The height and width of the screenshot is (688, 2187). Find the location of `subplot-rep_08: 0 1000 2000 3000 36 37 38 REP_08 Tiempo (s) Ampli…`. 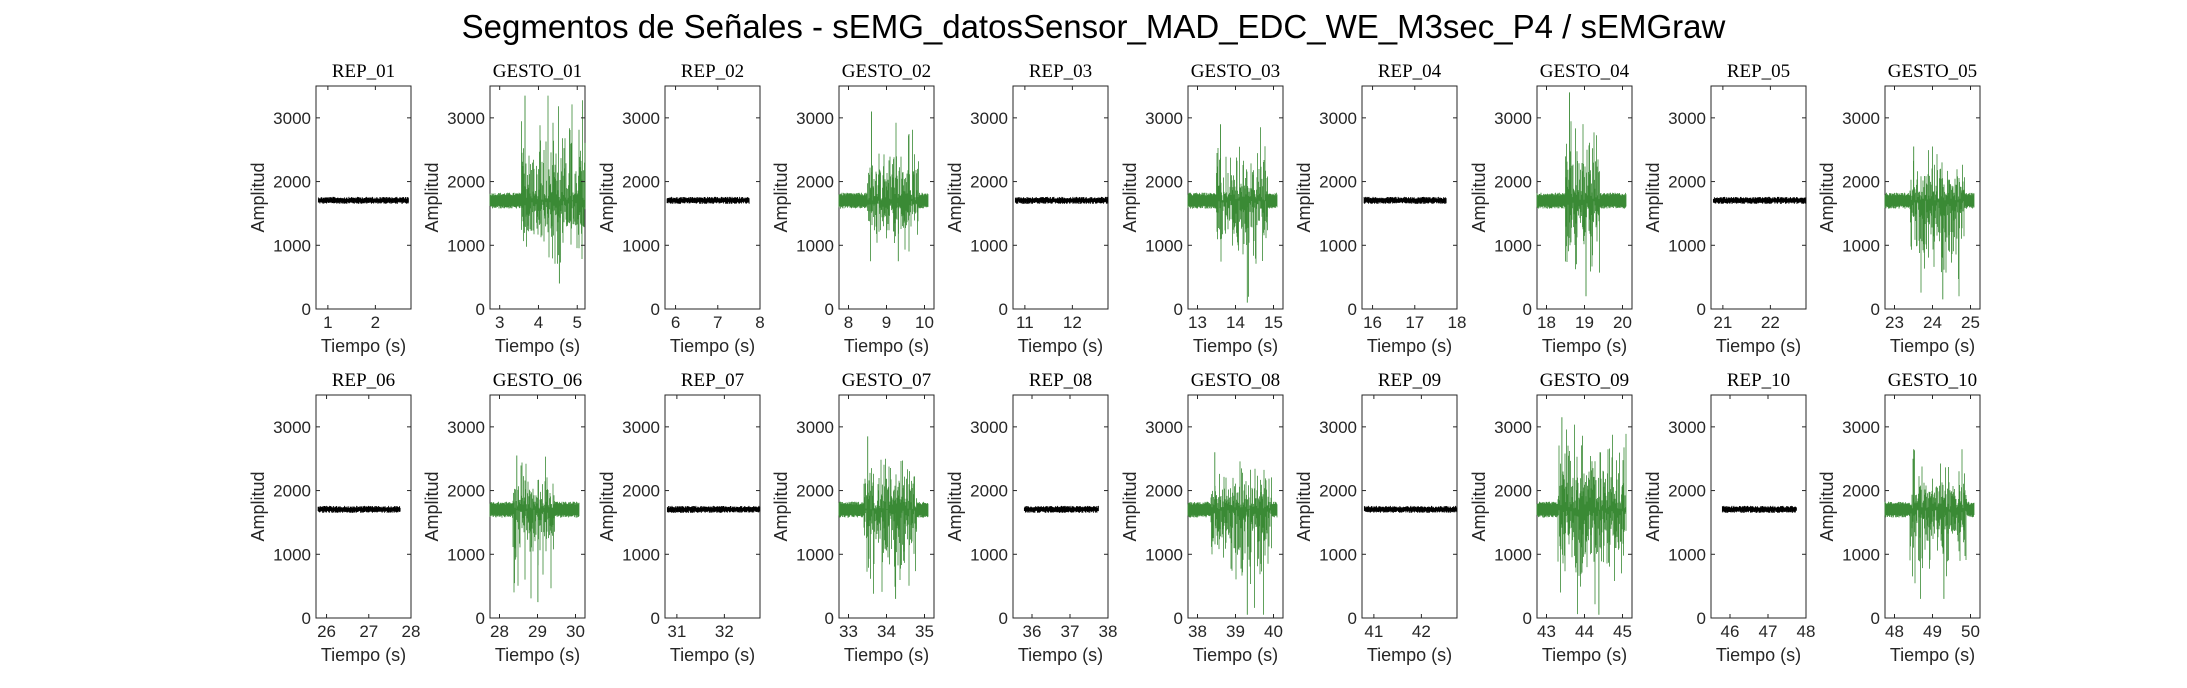

subplot-rep_08: 0 1000 2000 3000 36 37 38 REP_08 Tiempo (s) Ampli… is located at coordinates (1031, 517).